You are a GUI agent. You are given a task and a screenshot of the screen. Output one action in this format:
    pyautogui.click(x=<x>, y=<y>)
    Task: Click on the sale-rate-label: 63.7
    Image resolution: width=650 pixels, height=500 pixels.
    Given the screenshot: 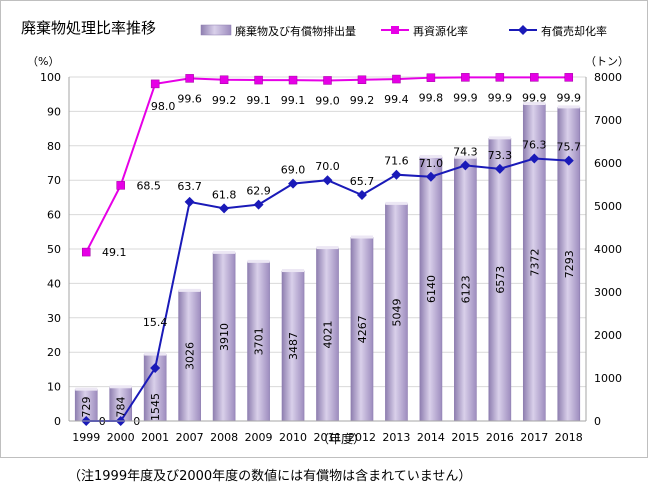 What is the action you would take?
    pyautogui.click(x=189, y=186)
    